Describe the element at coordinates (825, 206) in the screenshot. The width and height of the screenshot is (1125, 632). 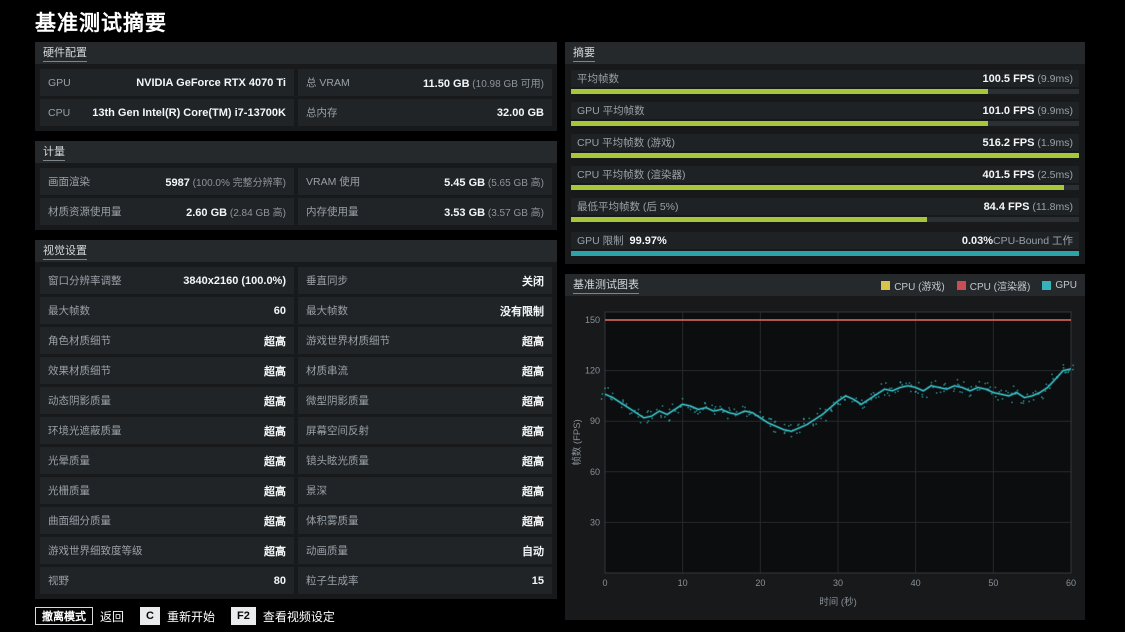
I see `summary-row-text: 最低平均帧数 (后 5%) 84.4 FPS (11.8ms)` at that location.